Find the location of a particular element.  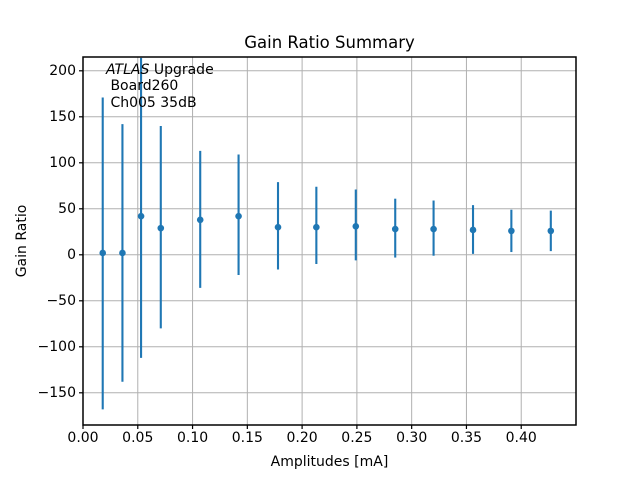

annotation-line1-rest: Upgrade is located at coordinates (181, 70).